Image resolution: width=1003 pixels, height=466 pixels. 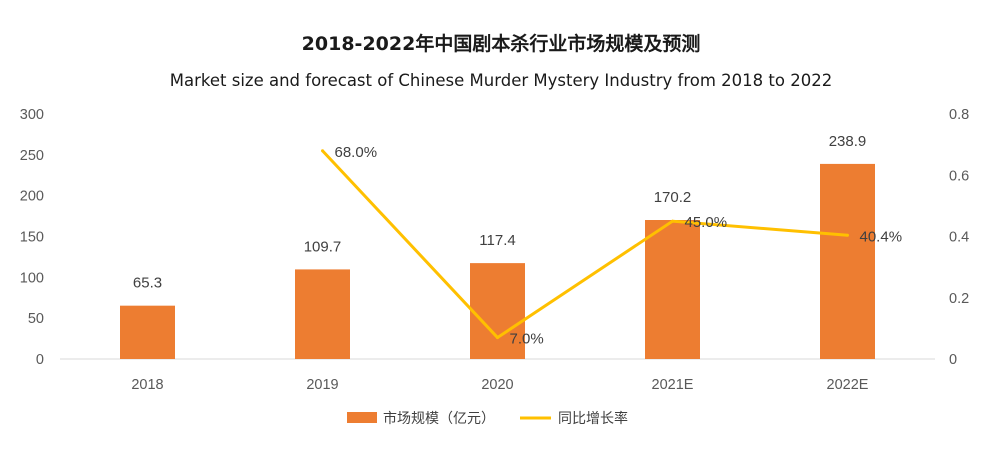 What do you see at coordinates (32, 115) in the screenshot?
I see `left-axis-tick-label: 300` at bounding box center [32, 115].